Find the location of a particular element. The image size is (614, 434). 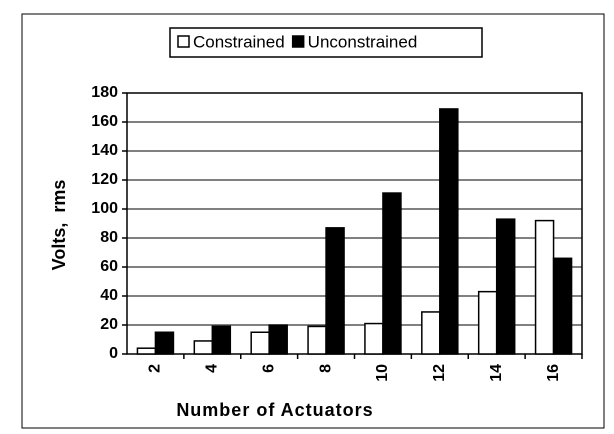

y-tick-label: 180 is located at coordinates (104, 92).